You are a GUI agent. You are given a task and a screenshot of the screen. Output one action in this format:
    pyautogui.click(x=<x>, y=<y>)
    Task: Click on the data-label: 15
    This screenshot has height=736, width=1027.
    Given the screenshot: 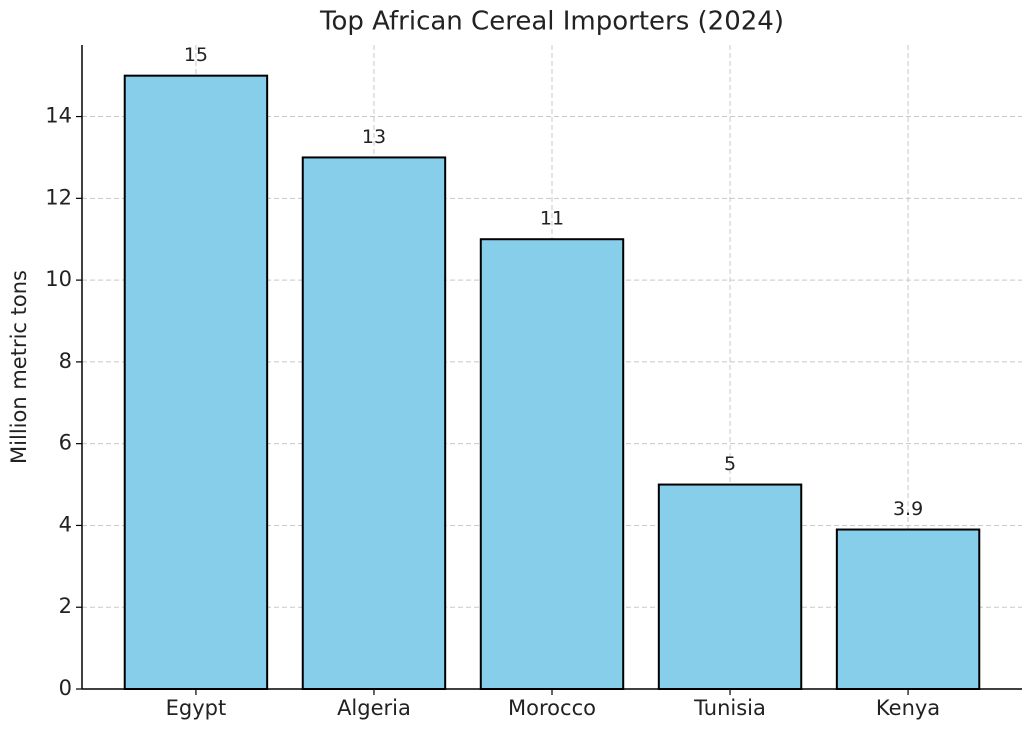 What is the action you would take?
    pyautogui.click(x=196, y=55)
    